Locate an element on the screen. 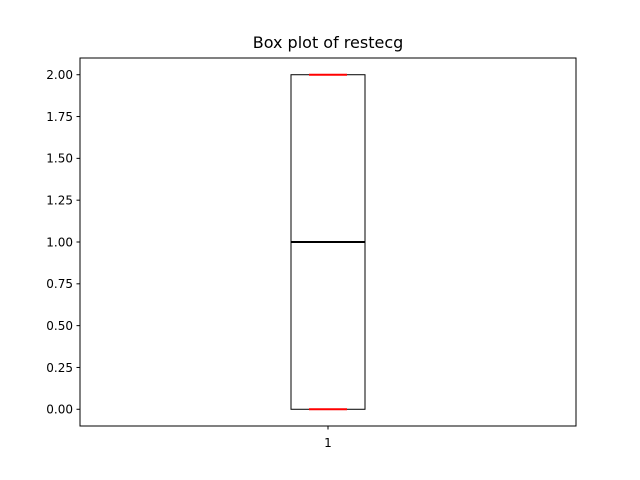 The image size is (640, 480). x-axis: 1 is located at coordinates (328, 438).